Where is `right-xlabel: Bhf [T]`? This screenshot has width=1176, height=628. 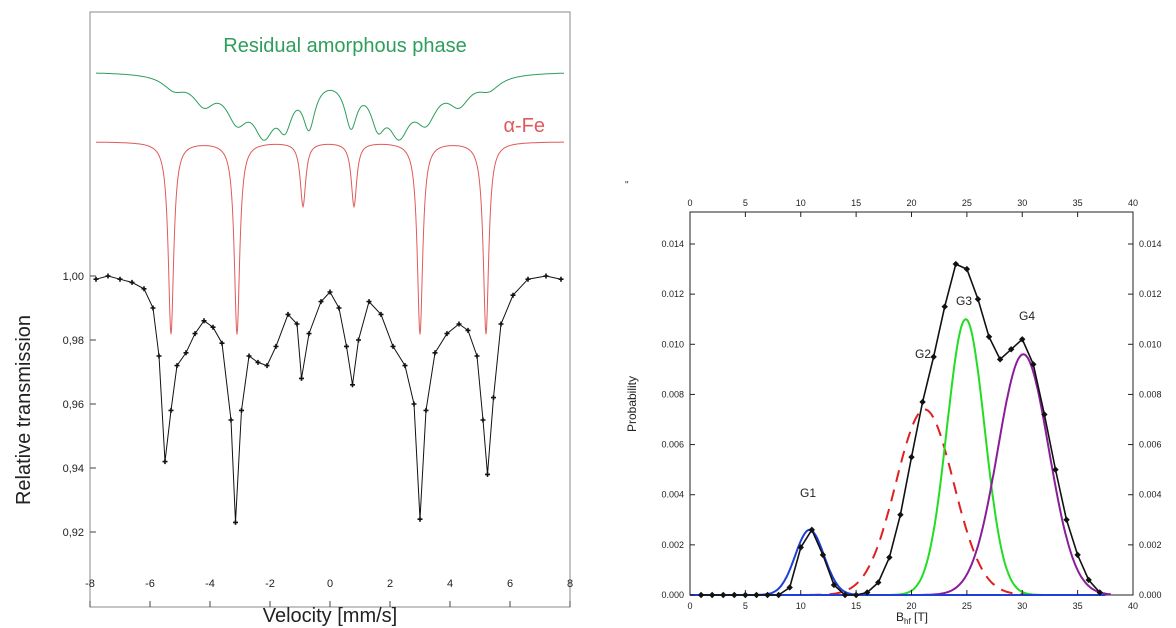
right-xlabel: Bhf [T] is located at coordinates (912, 618).